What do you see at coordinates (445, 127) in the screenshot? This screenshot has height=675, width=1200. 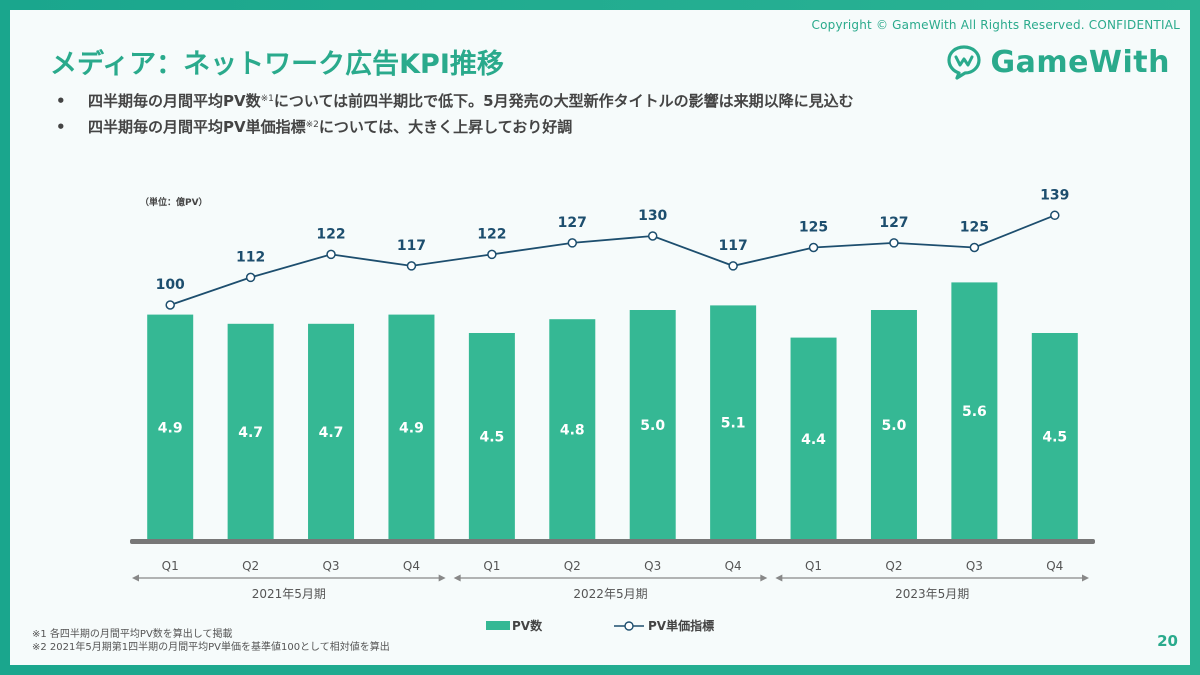 I see `bullet-text-2b: については、大きく上昇しており好調` at bounding box center [445, 127].